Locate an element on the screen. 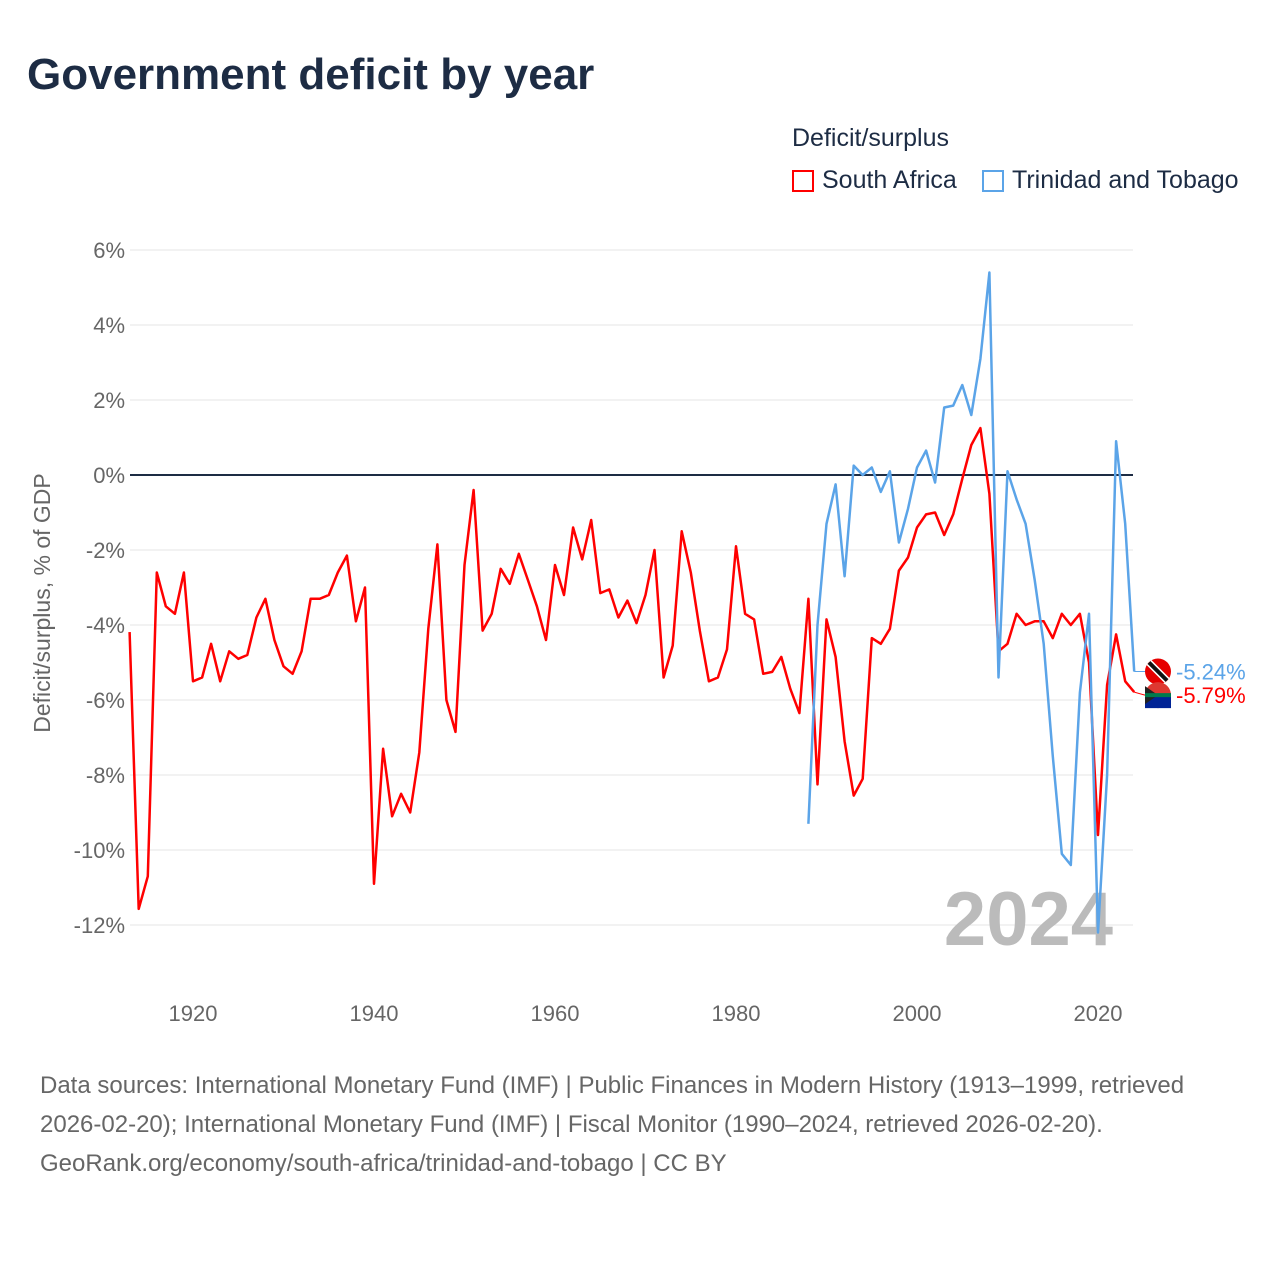  x-tick-label: 1980 is located at coordinates (736, 1013).